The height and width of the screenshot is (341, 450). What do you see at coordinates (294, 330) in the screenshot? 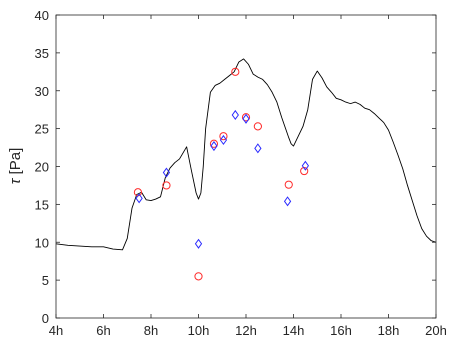
I see `x-tick-label: 14h` at bounding box center [294, 330].